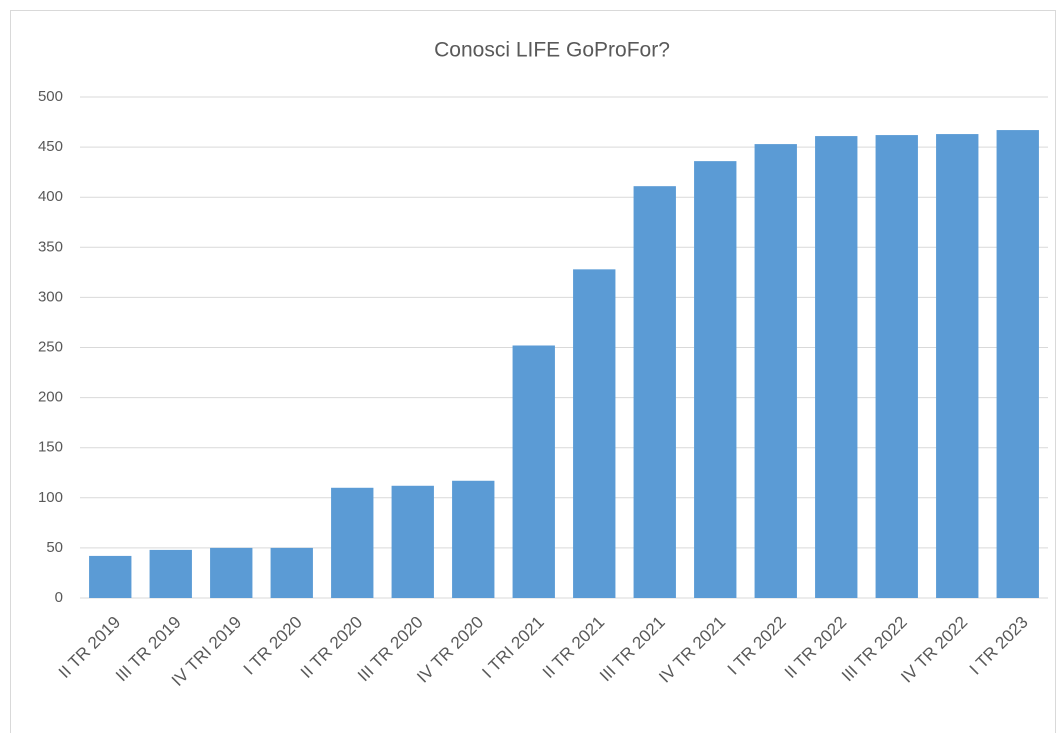  I want to click on y-tick-label: 400, so click(50, 196).